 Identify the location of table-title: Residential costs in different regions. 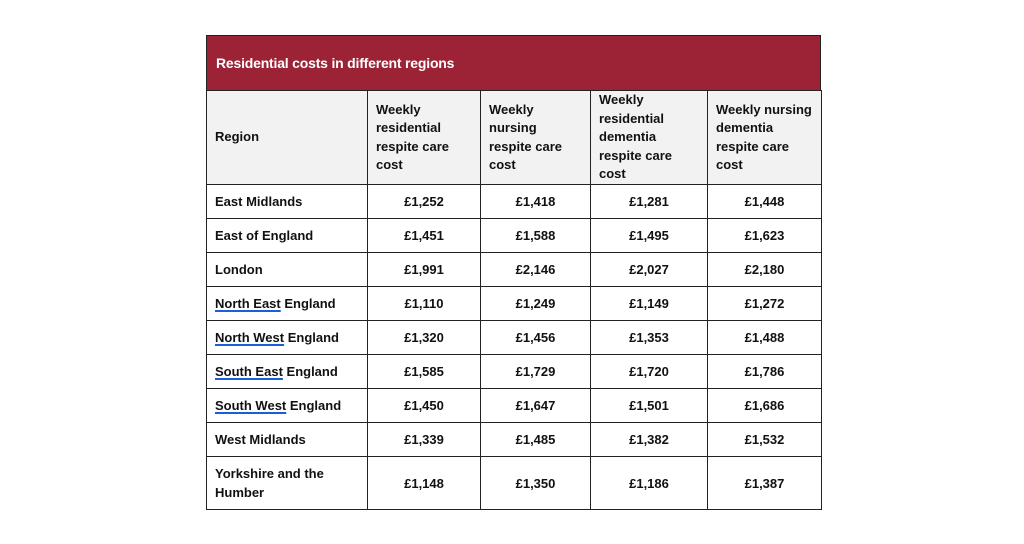
(513, 62).